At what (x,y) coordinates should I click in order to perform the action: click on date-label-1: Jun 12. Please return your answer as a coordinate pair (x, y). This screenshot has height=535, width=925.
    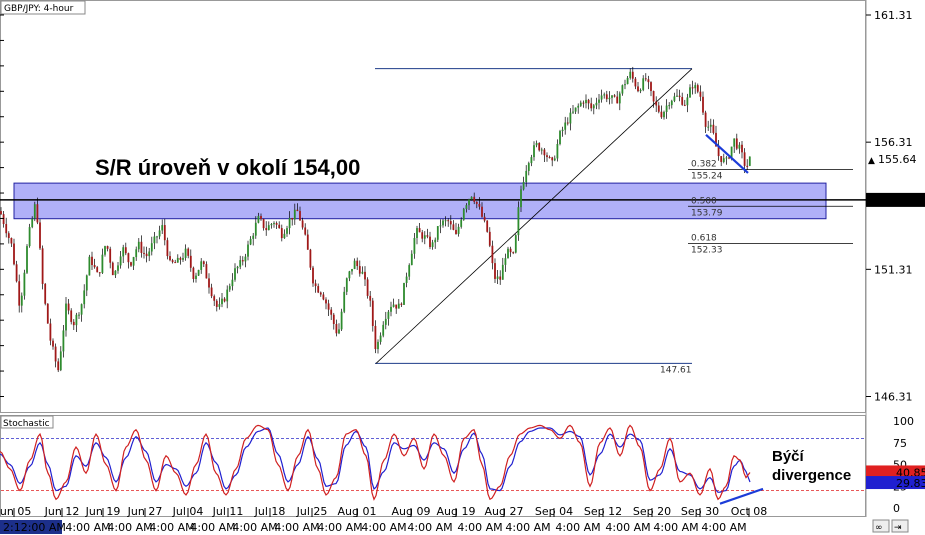
    Looking at the image, I should click on (62, 511).